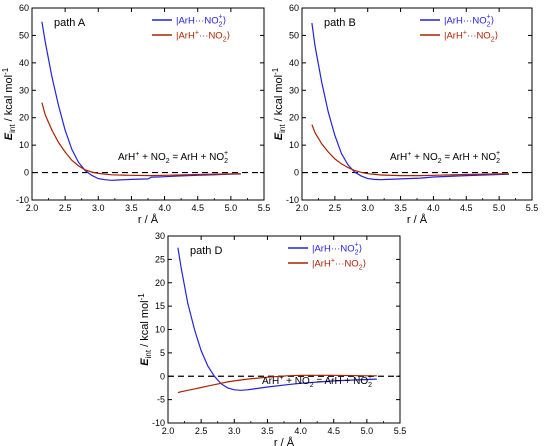  What do you see at coordinates (226, 161) in the screenshot?
I see `annotation-rhs-subscript: 2` at bounding box center [226, 161].